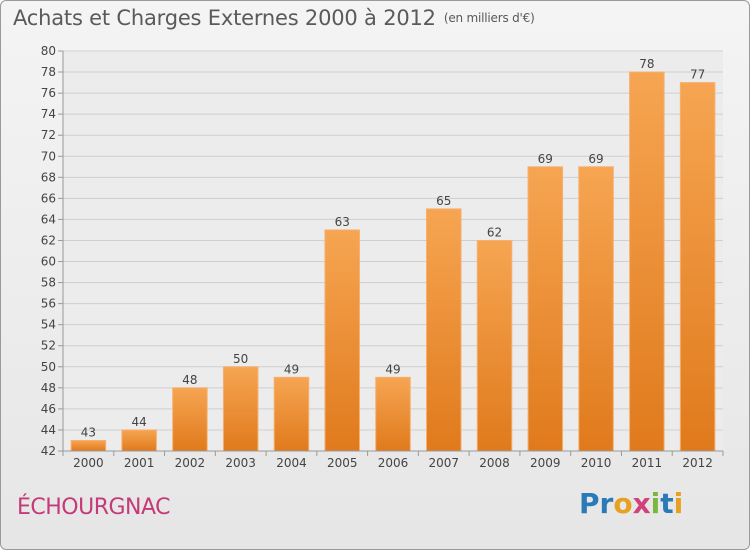 The image size is (750, 550). What do you see at coordinates (623, 503) in the screenshot?
I see `logo-letter: o` at bounding box center [623, 503].